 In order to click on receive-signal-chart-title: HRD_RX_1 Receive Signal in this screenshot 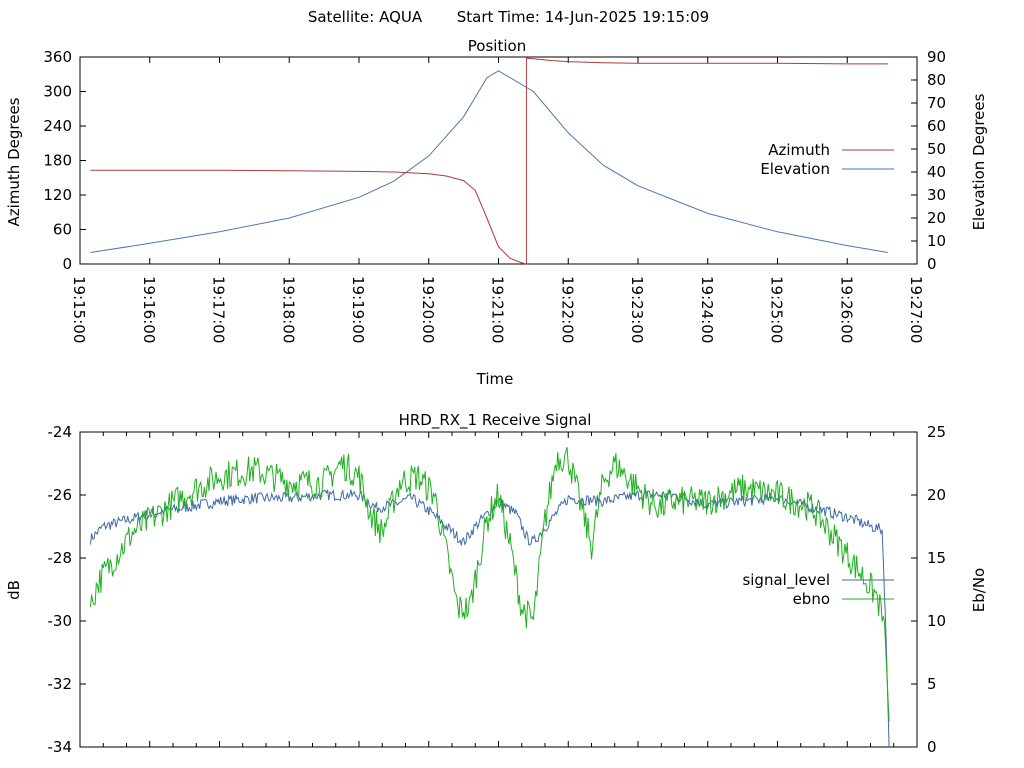, I will do `click(495, 420)`.